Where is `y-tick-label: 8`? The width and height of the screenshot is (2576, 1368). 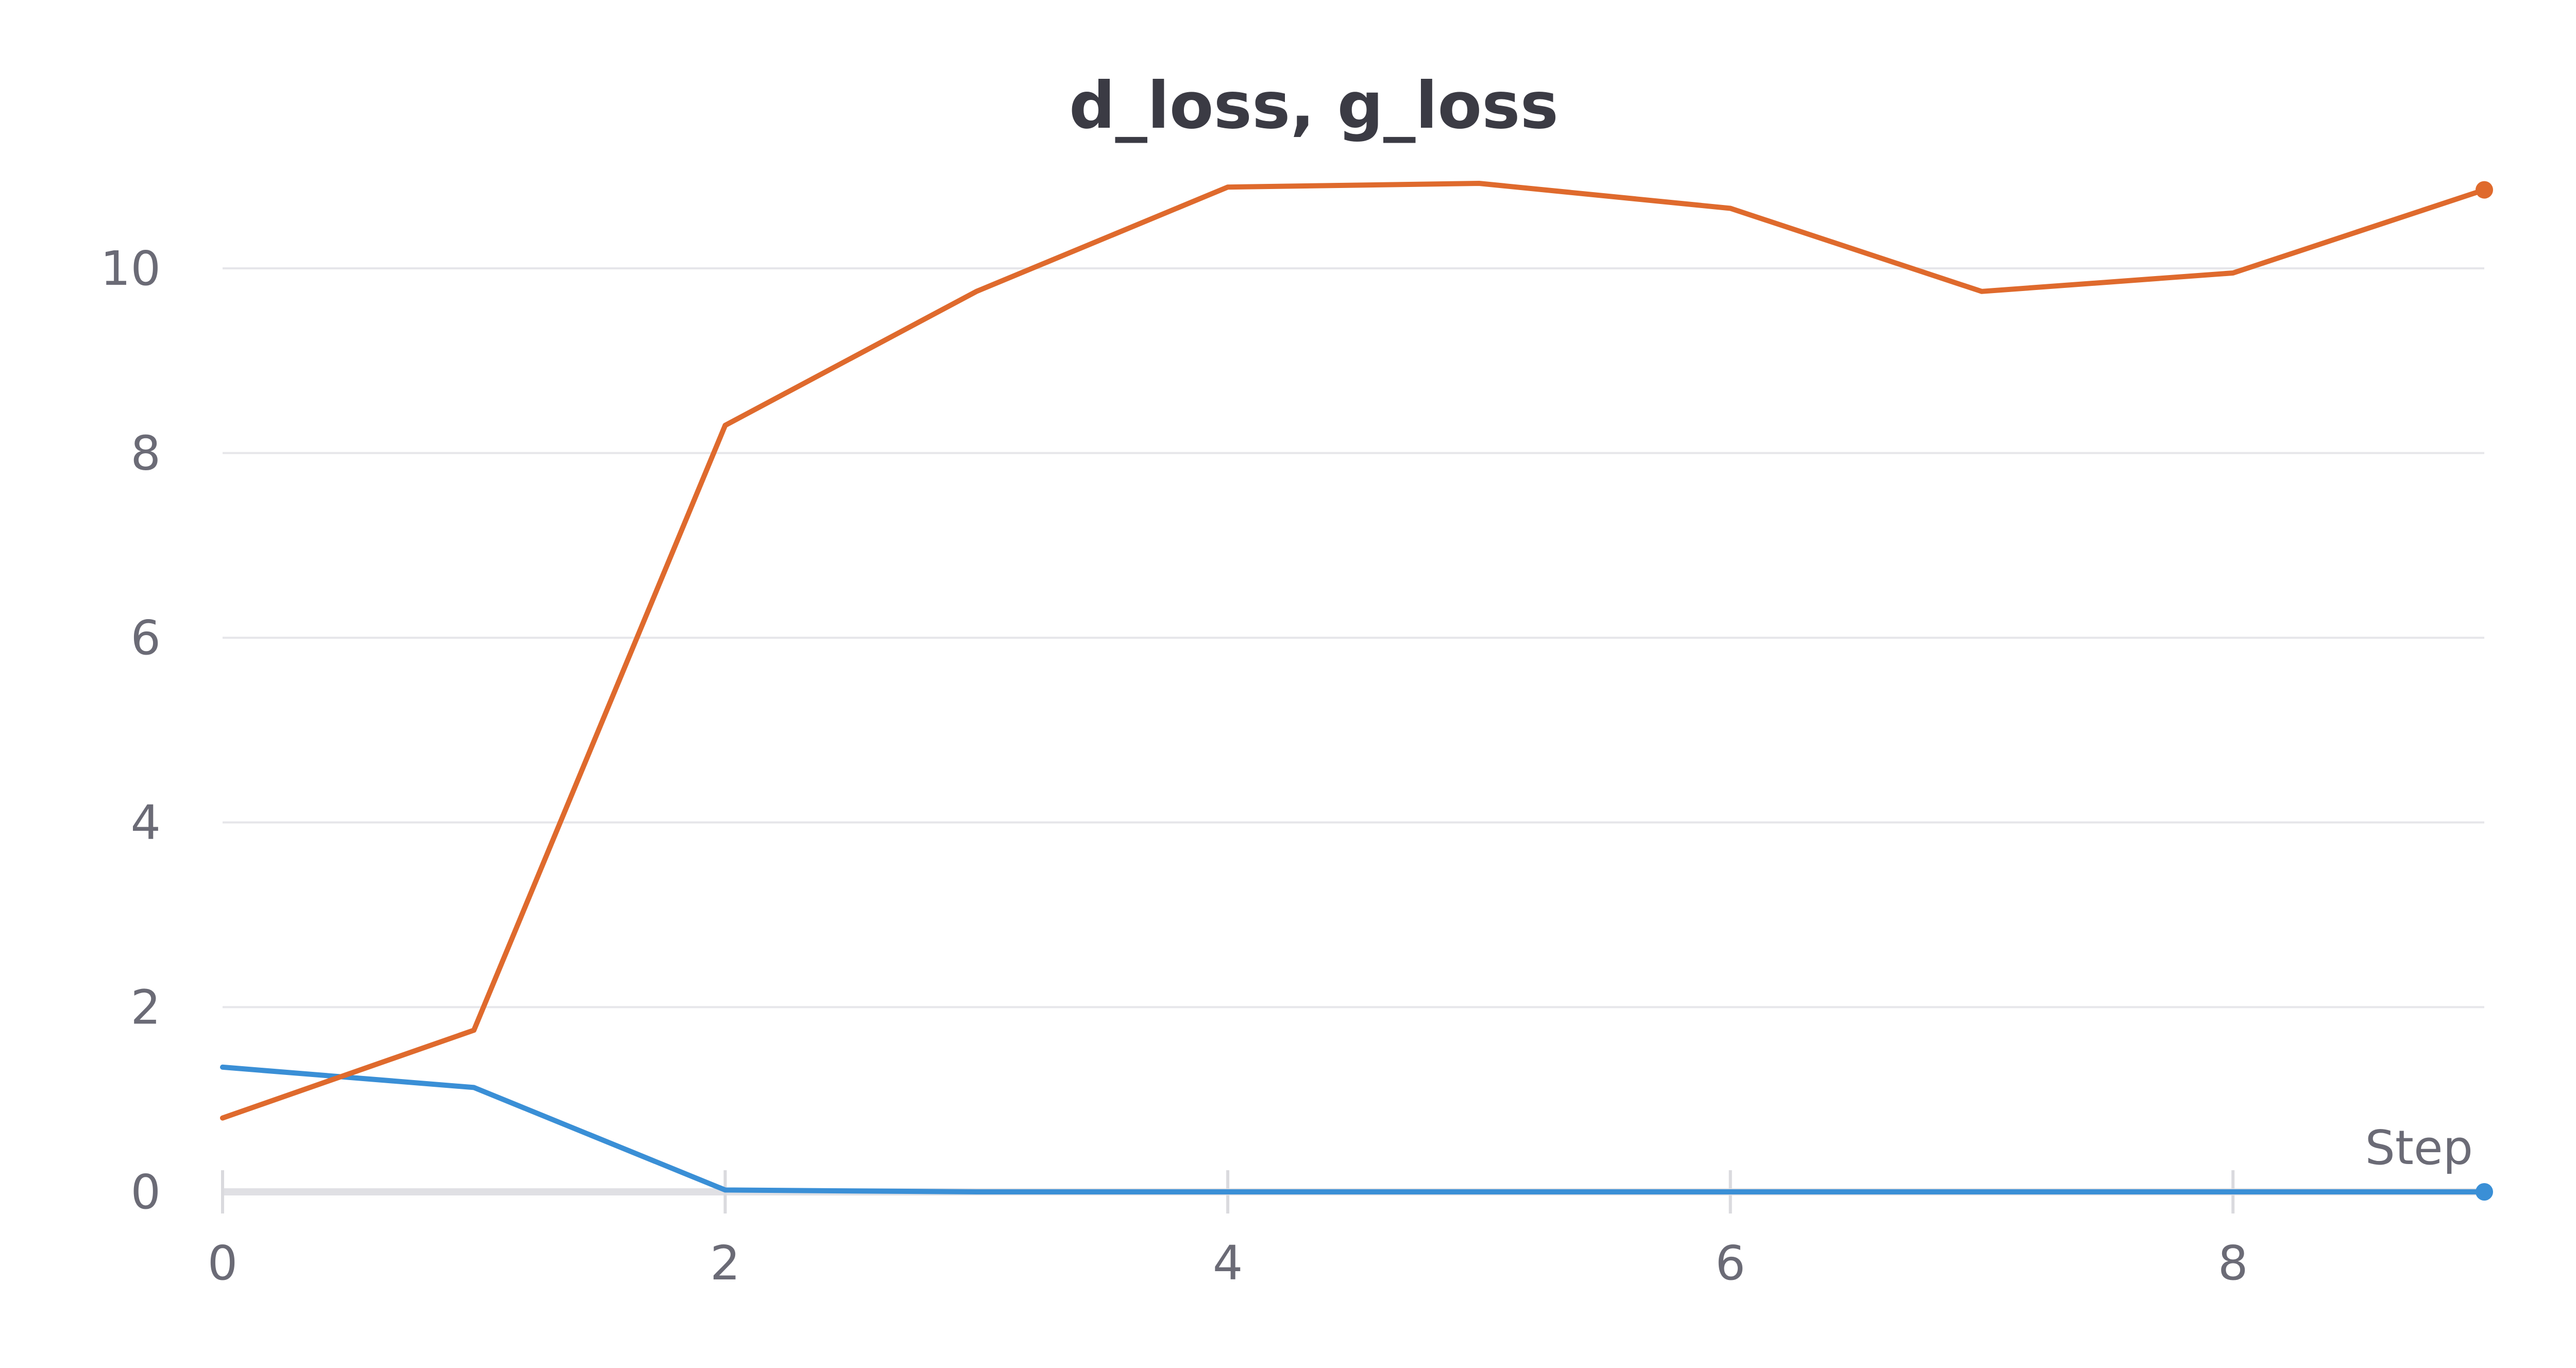
y-tick-label: 8 is located at coordinates (145, 453).